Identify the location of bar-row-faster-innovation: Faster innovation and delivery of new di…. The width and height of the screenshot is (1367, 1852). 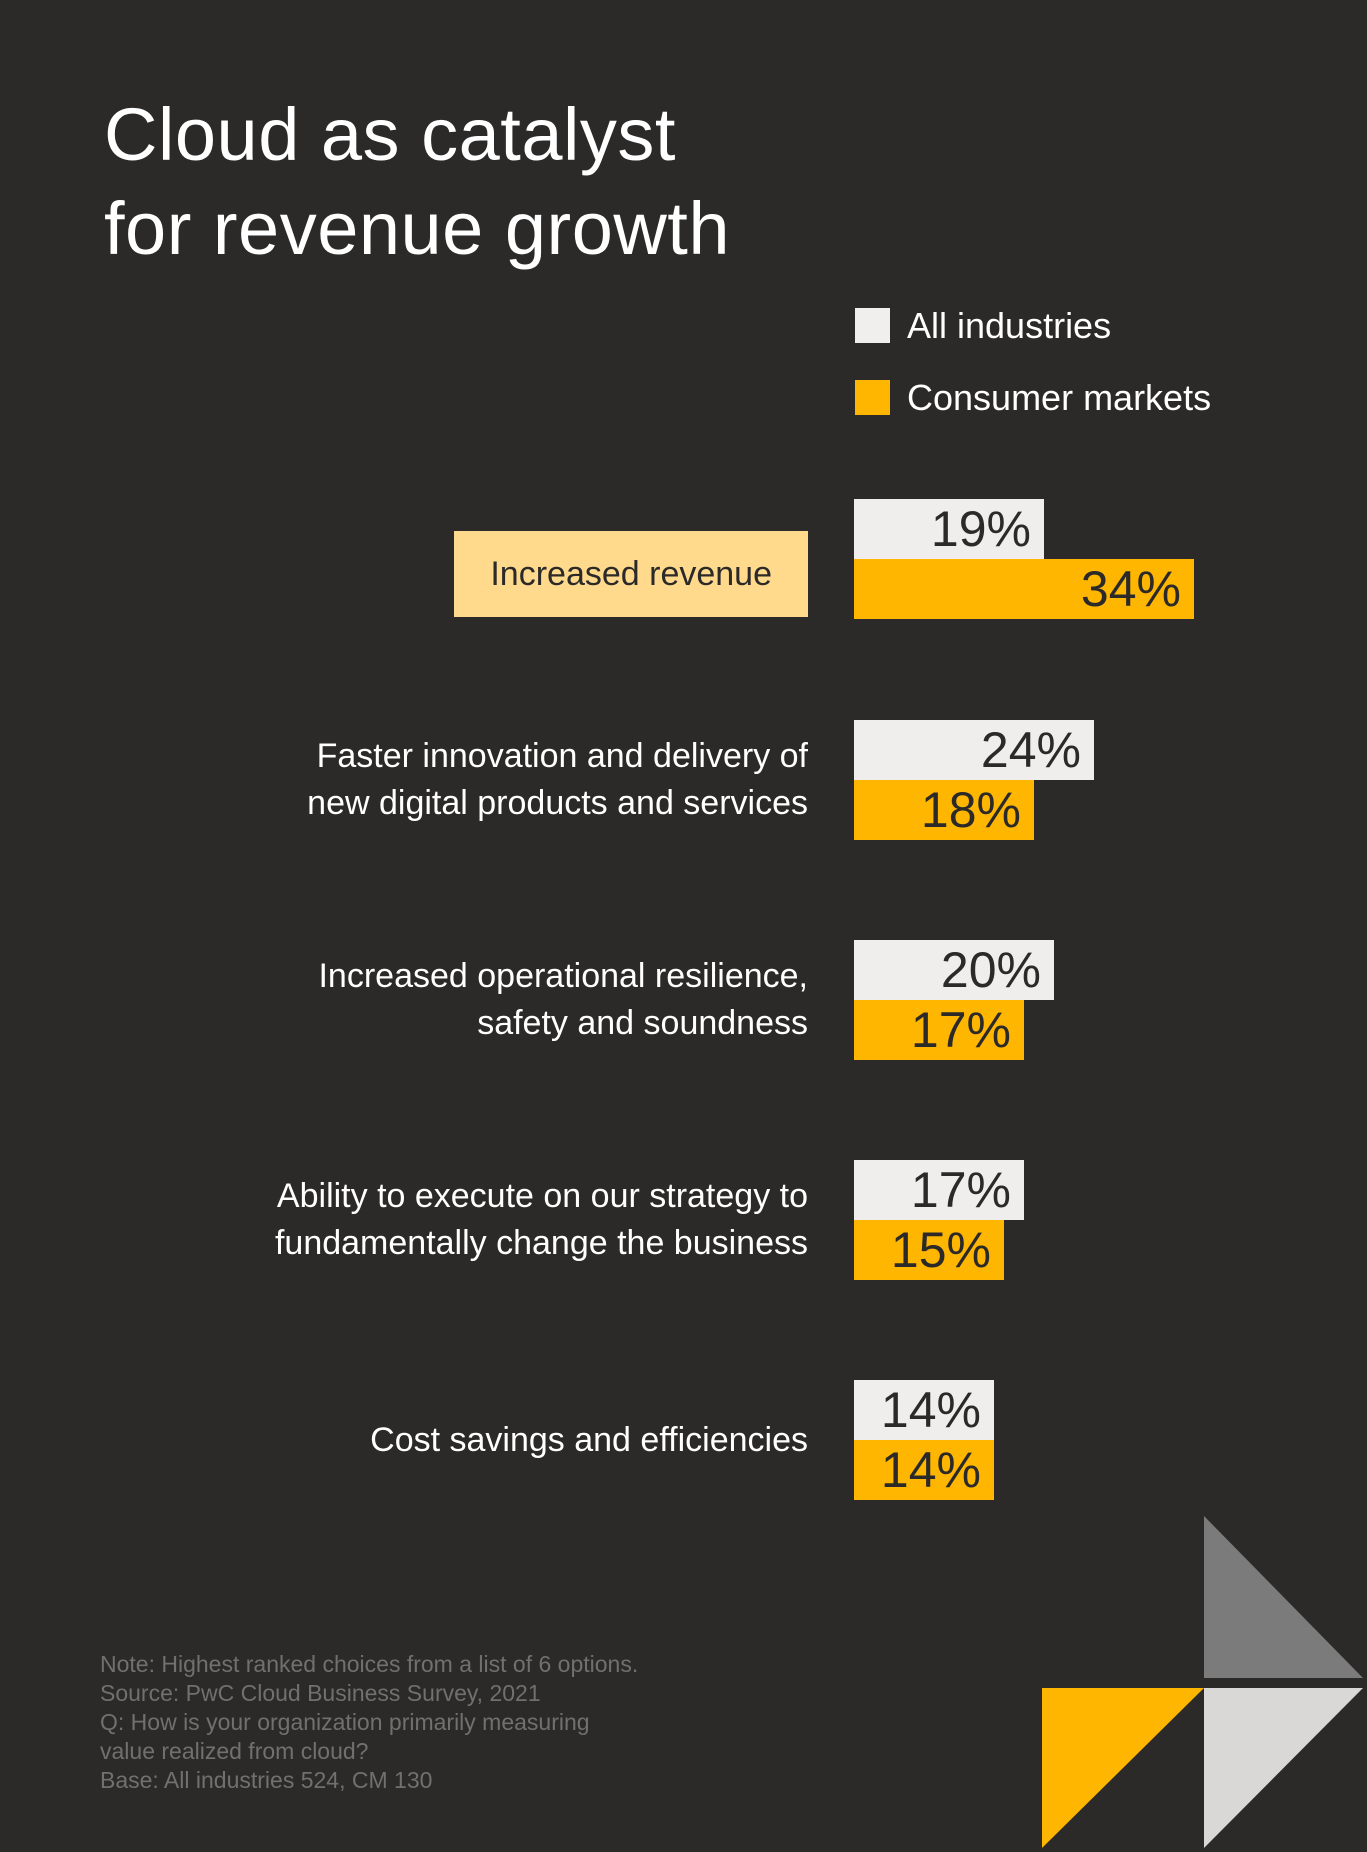
(683, 780).